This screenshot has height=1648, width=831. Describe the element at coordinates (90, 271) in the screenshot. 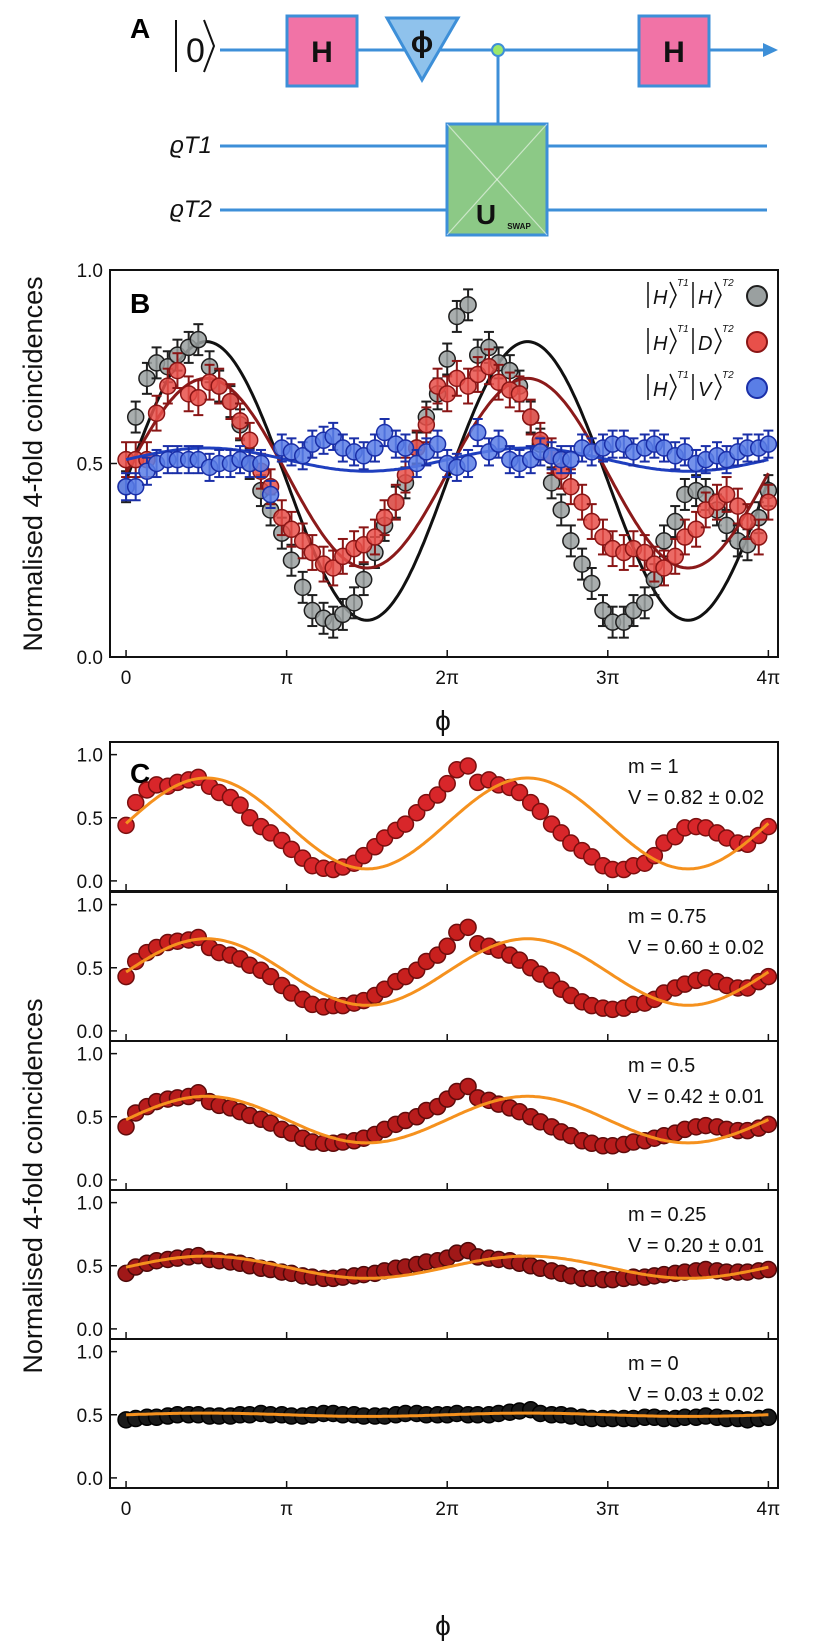

I see `panel-b-ytick-label: 1.0` at that location.